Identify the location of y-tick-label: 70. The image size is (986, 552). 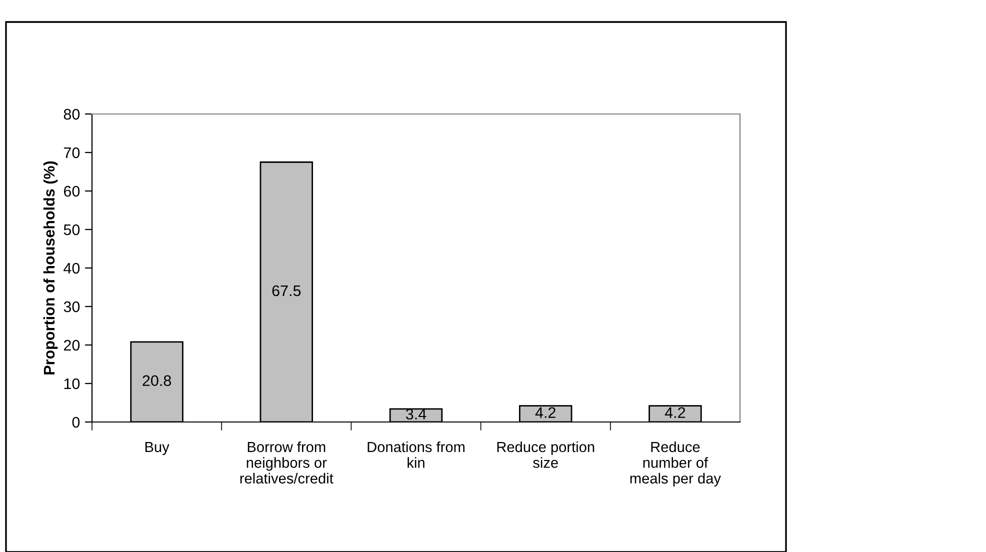
(72, 152).